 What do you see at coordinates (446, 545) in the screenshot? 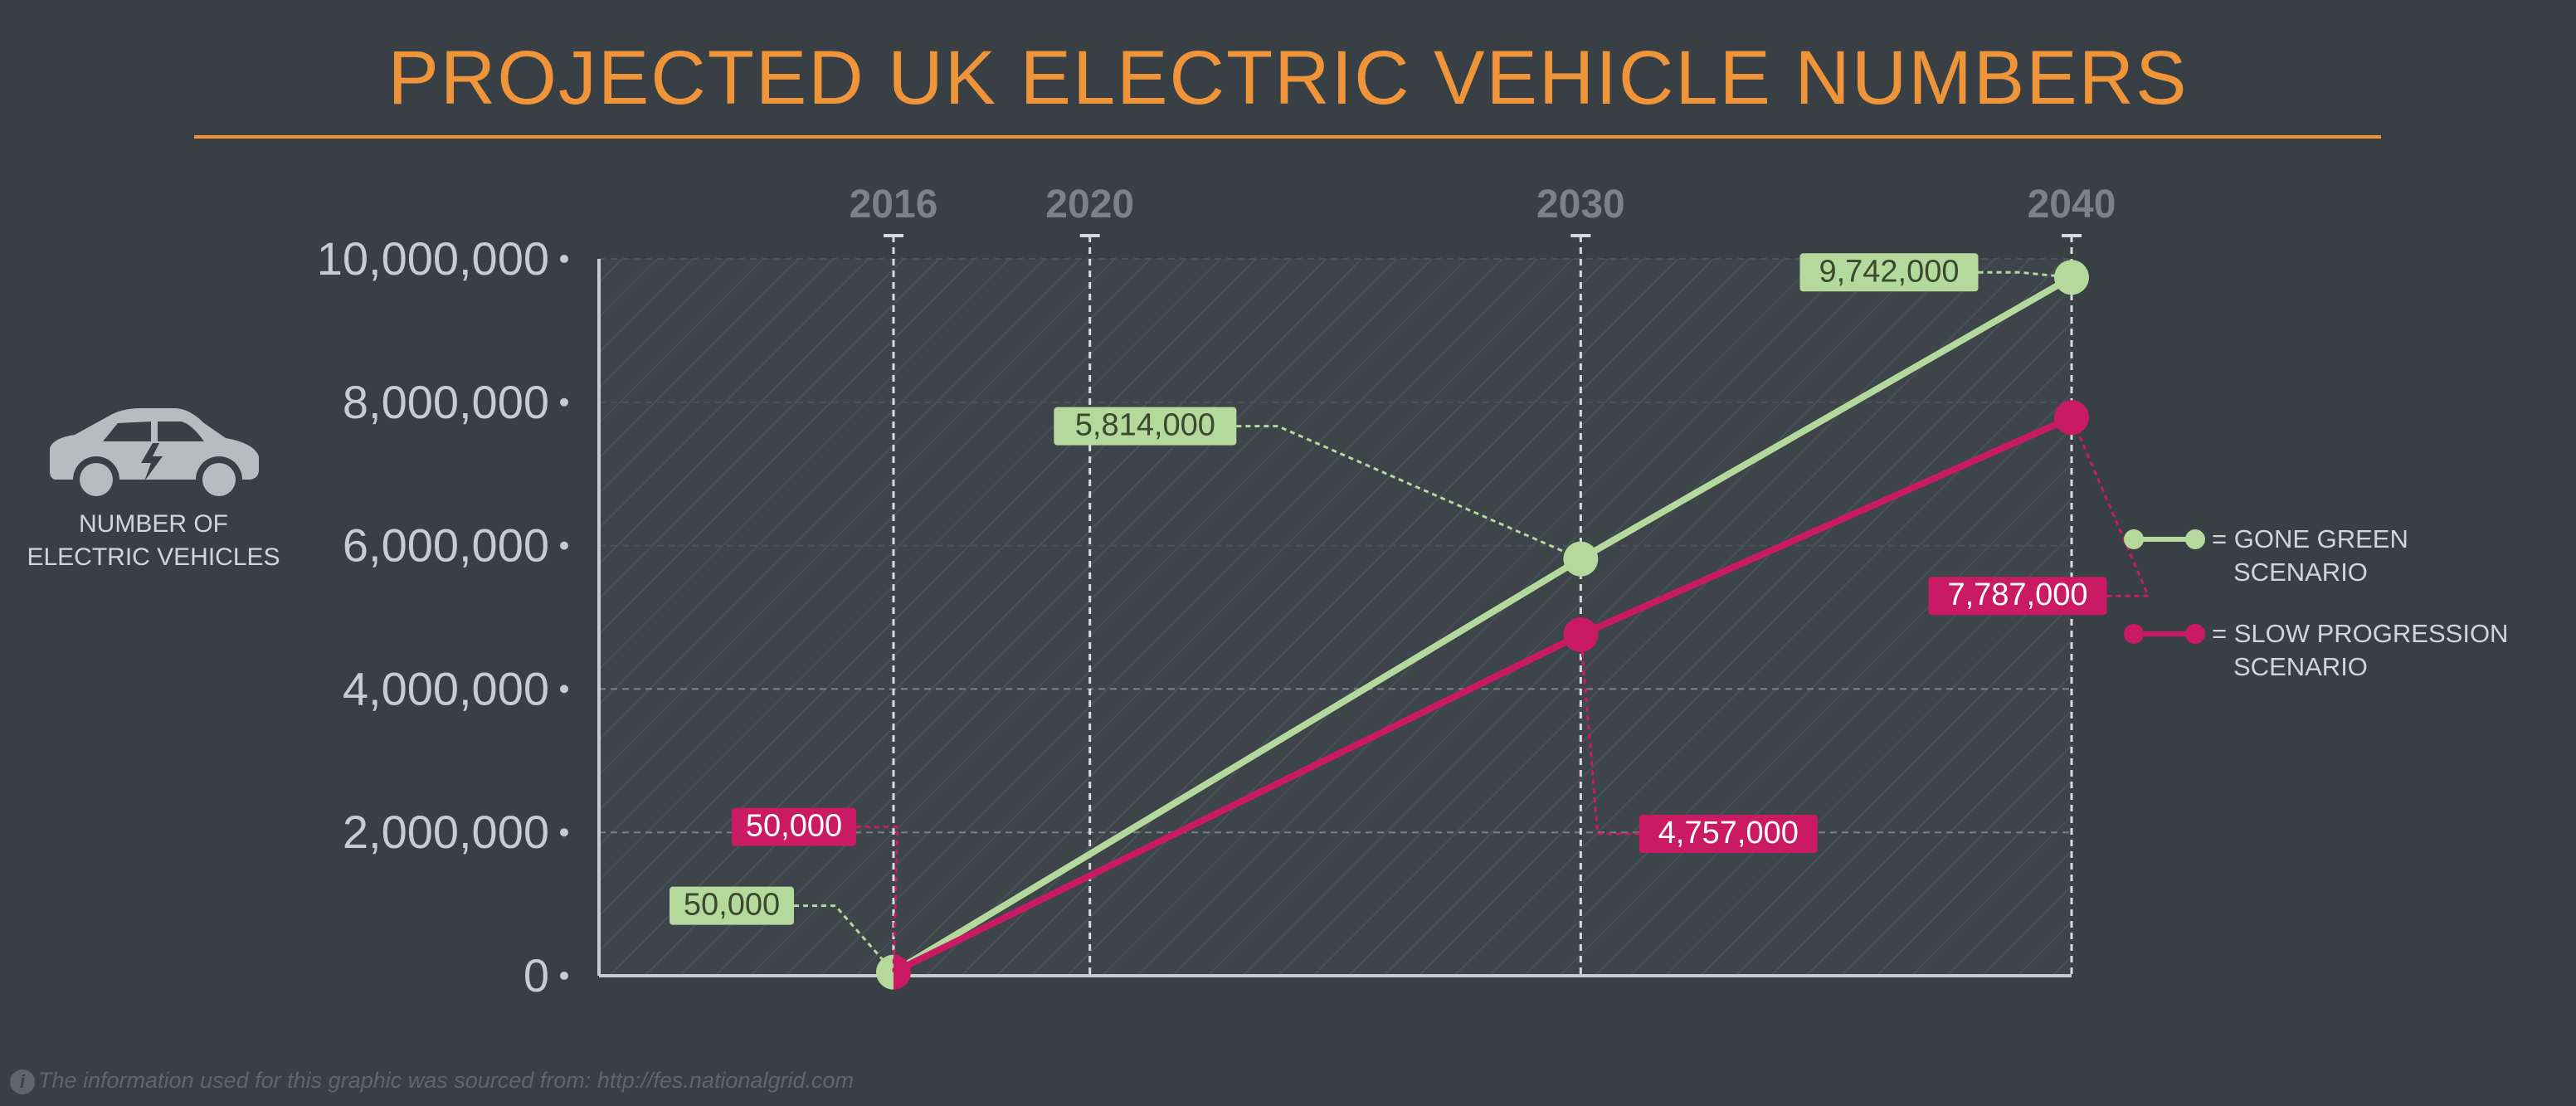
I see `y-tick-label: 6,000,000` at bounding box center [446, 545].